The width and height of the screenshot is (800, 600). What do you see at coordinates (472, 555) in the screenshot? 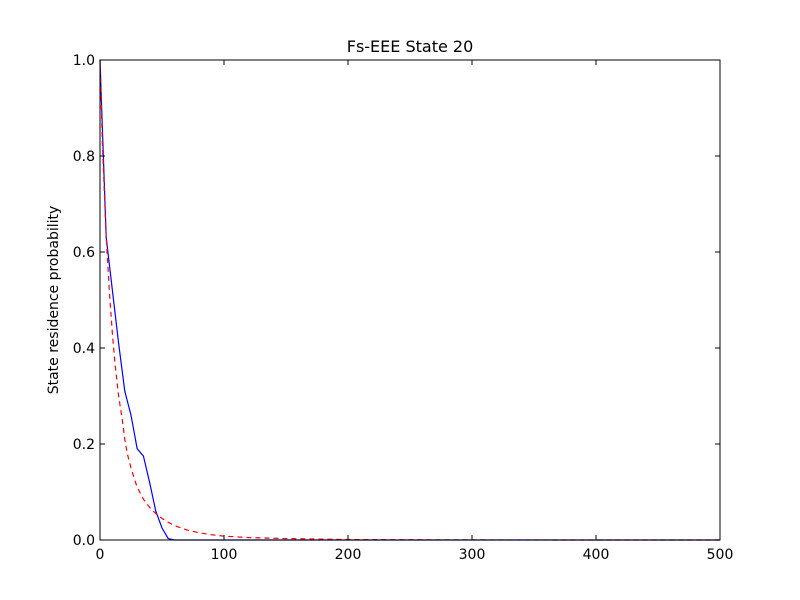
I see `x-tick-label: 300` at bounding box center [472, 555].